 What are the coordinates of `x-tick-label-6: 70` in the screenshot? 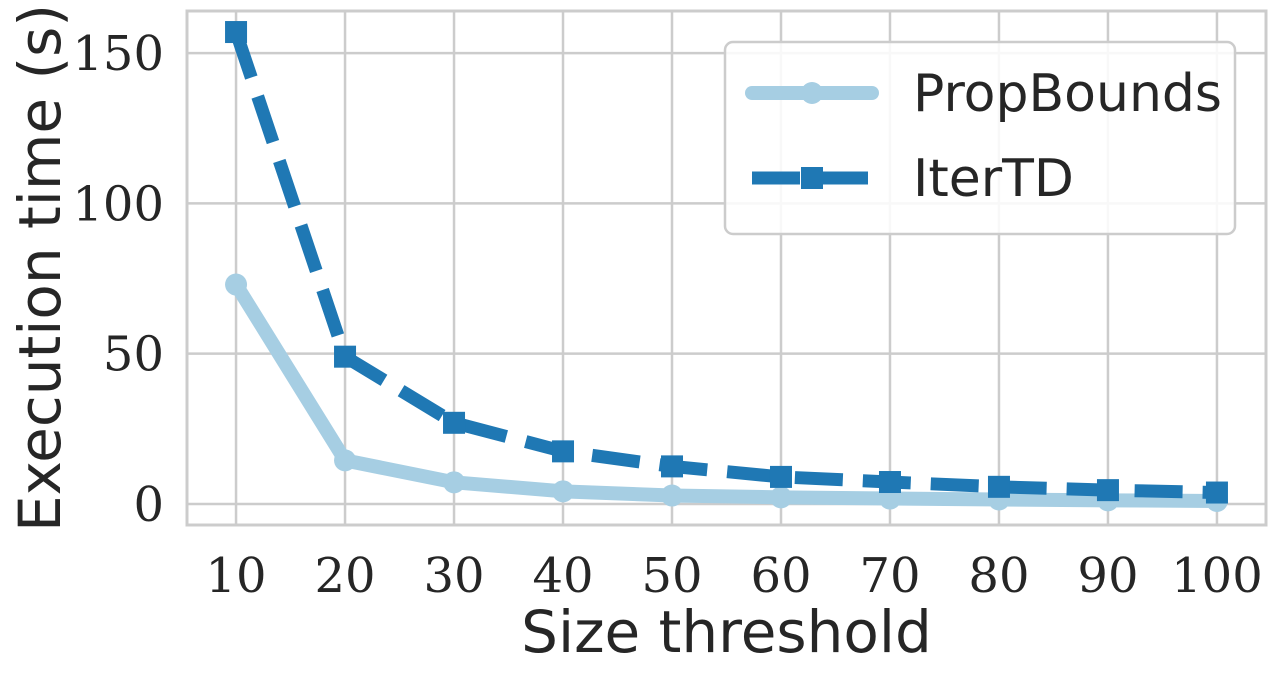 It's located at (889, 576).